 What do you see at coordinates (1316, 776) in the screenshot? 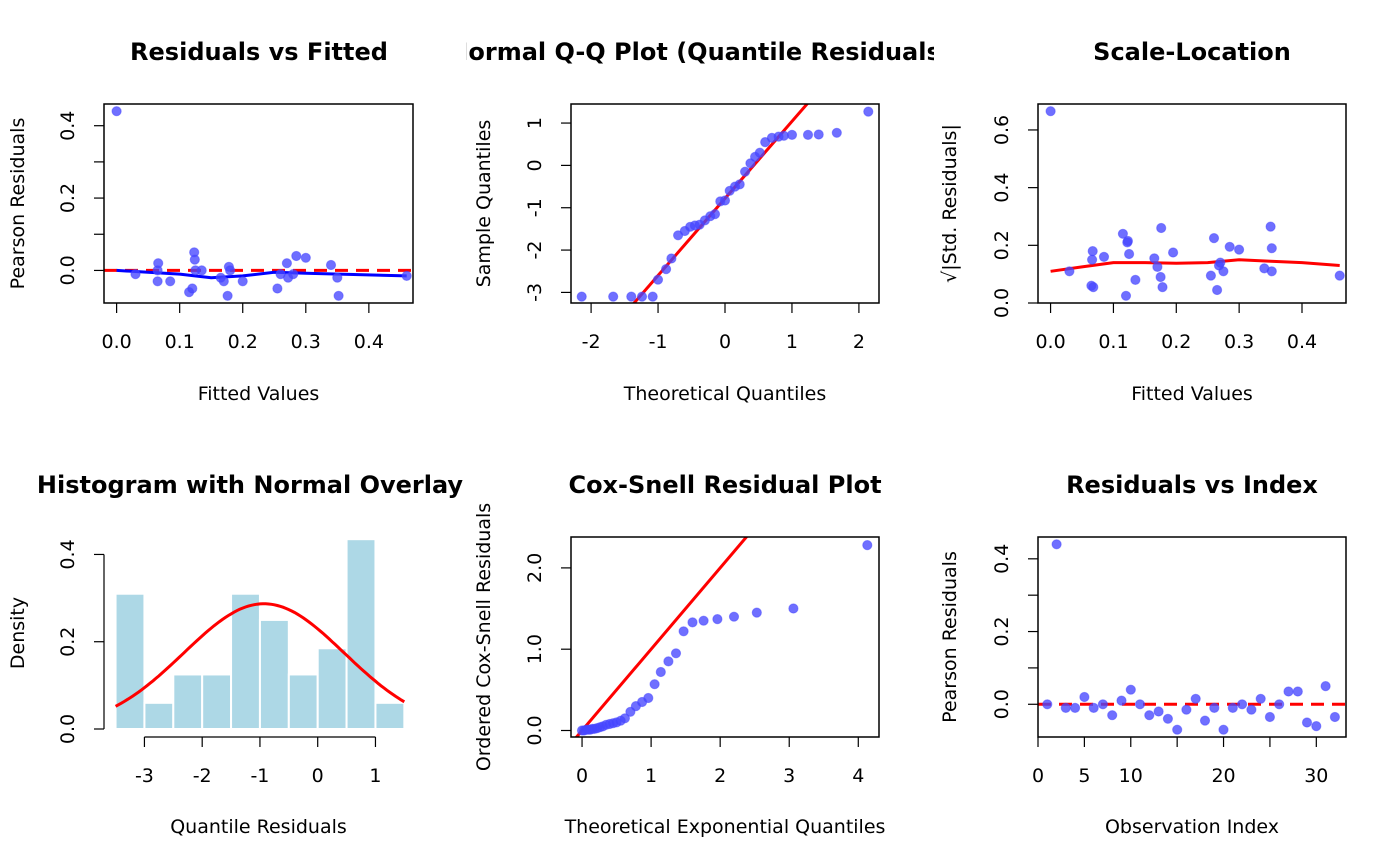
I see `x-tick-label: 30` at bounding box center [1316, 776].